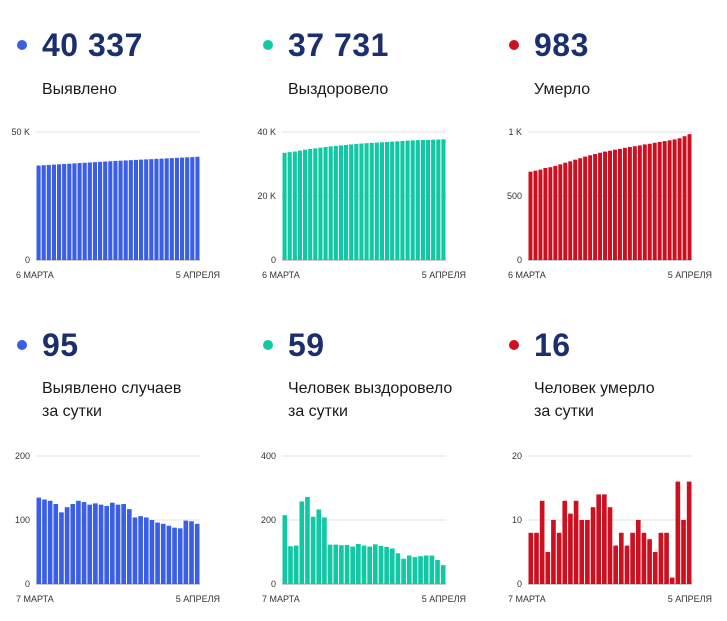 The height and width of the screenshot is (621, 727). I want to click on detected-chart: 0 50 K 6 МАРТА 5 АПРЕЛЯ, so click(115, 203).